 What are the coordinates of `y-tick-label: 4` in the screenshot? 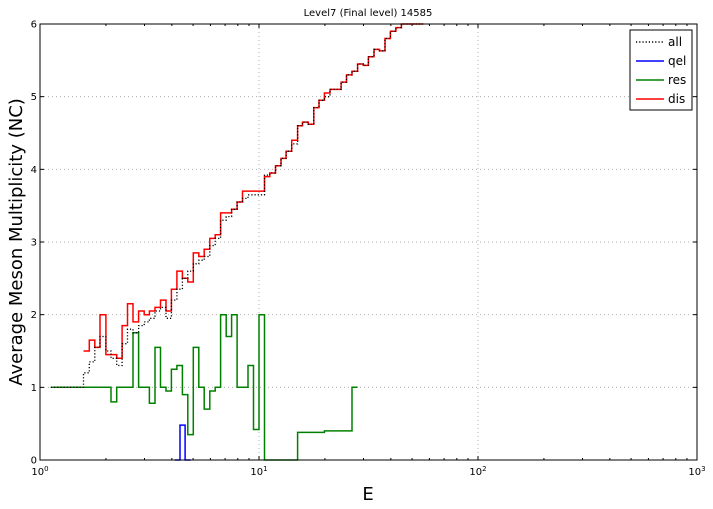 It's located at (34, 170).